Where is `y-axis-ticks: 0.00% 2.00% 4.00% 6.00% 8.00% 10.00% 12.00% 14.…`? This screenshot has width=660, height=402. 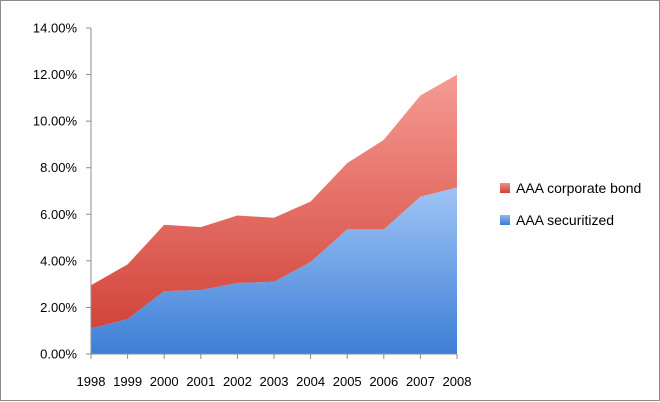
y-axis-ticks: 0.00% 2.00% 4.00% 6.00% 8.00% 10.00% 12.00% 14.… is located at coordinates (62, 191).